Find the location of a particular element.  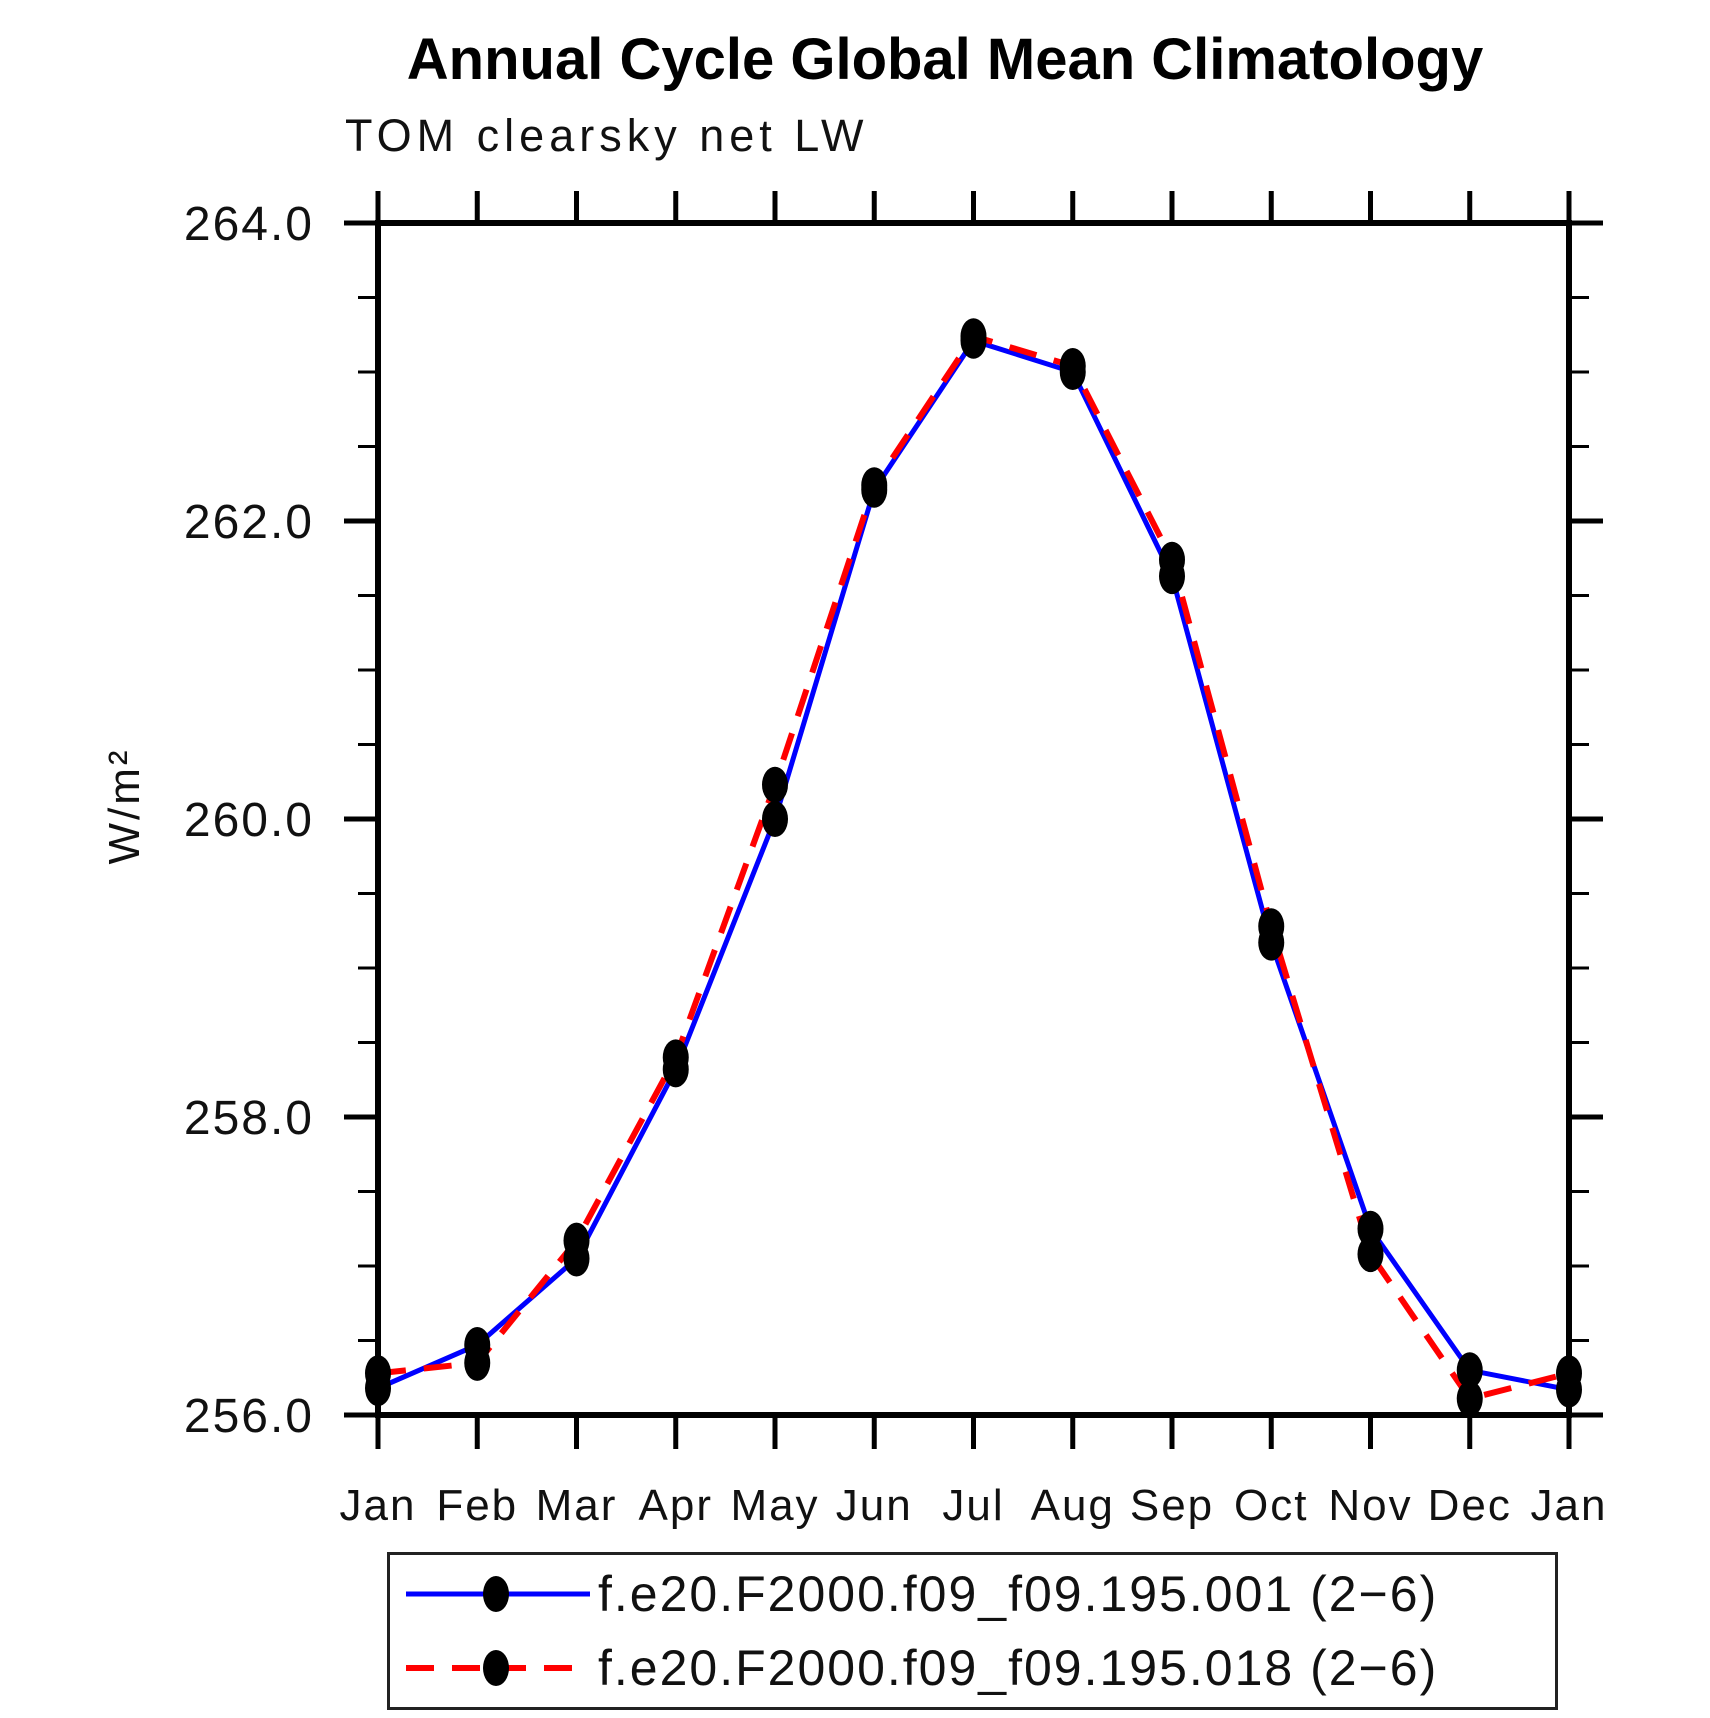

y-tick-label: 264.0 is located at coordinates (249, 224).